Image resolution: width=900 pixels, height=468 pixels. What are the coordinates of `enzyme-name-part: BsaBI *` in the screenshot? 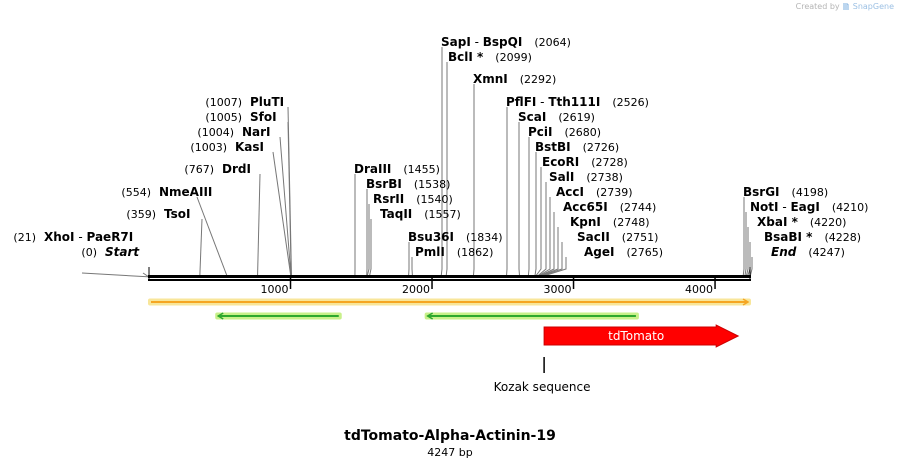 It's located at (788, 237).